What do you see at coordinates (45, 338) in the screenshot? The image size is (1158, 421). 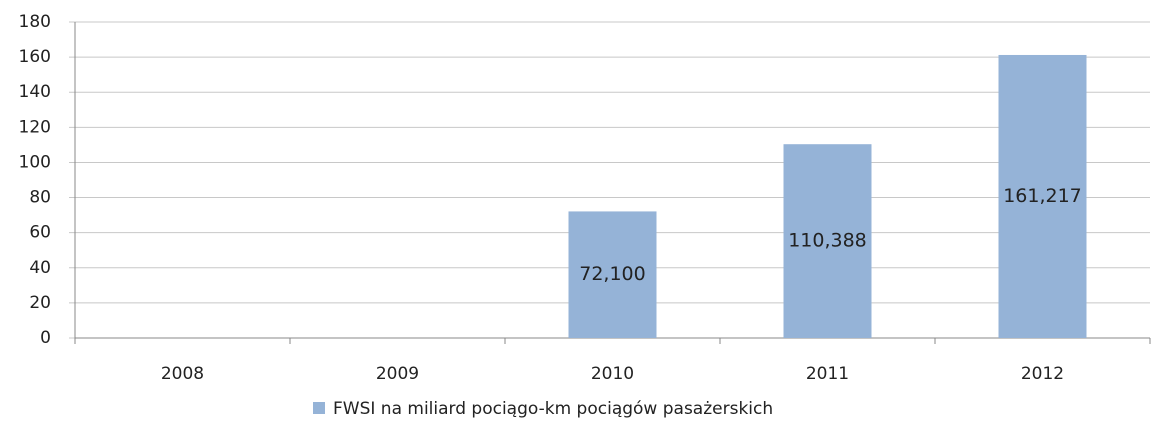 I see `y-tick-label: 0` at bounding box center [45, 338].